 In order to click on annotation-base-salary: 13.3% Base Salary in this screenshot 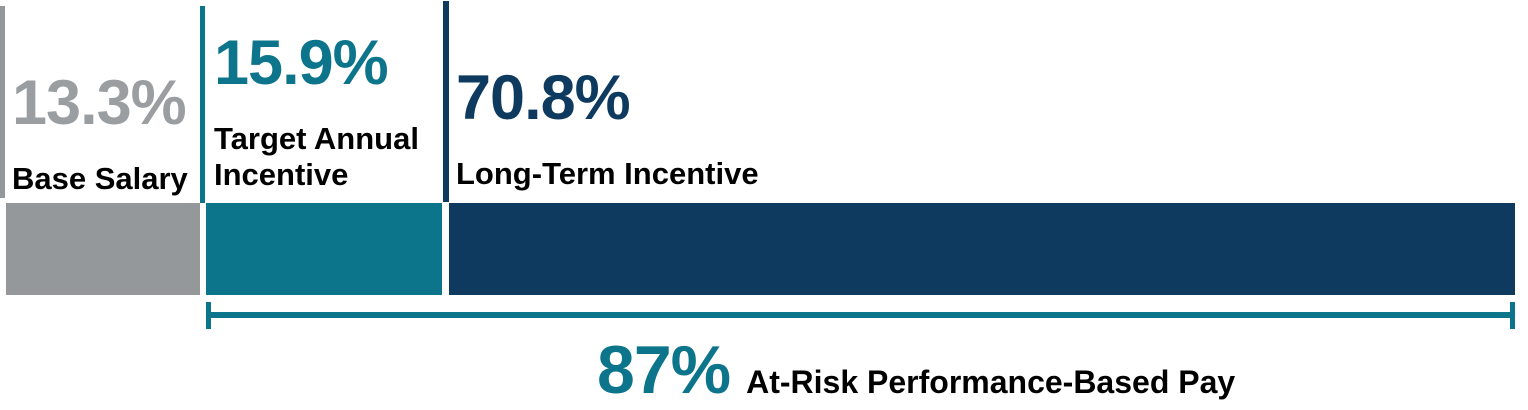, I will do `click(100, 134)`.